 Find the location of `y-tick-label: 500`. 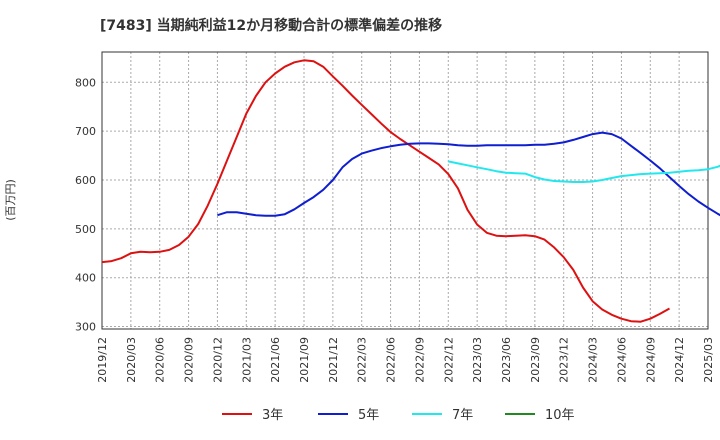

y-tick-label: 500 is located at coordinates (85, 229).